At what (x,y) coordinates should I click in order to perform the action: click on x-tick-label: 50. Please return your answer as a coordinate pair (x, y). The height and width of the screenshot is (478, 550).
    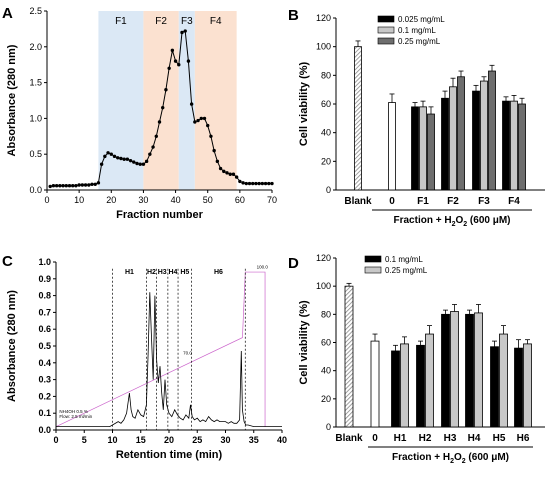
    Looking at the image, I should click on (208, 200).